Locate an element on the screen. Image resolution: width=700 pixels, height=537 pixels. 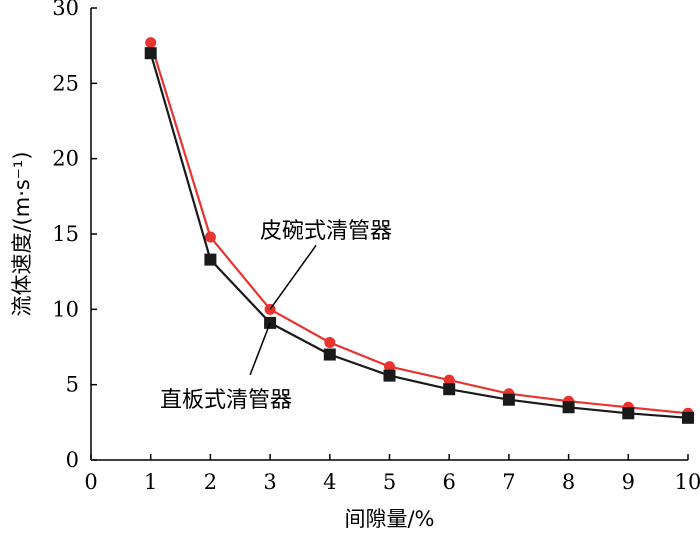
y-axis-title: 流体速度/(m·s⁻¹) is located at coordinates (22, 233).